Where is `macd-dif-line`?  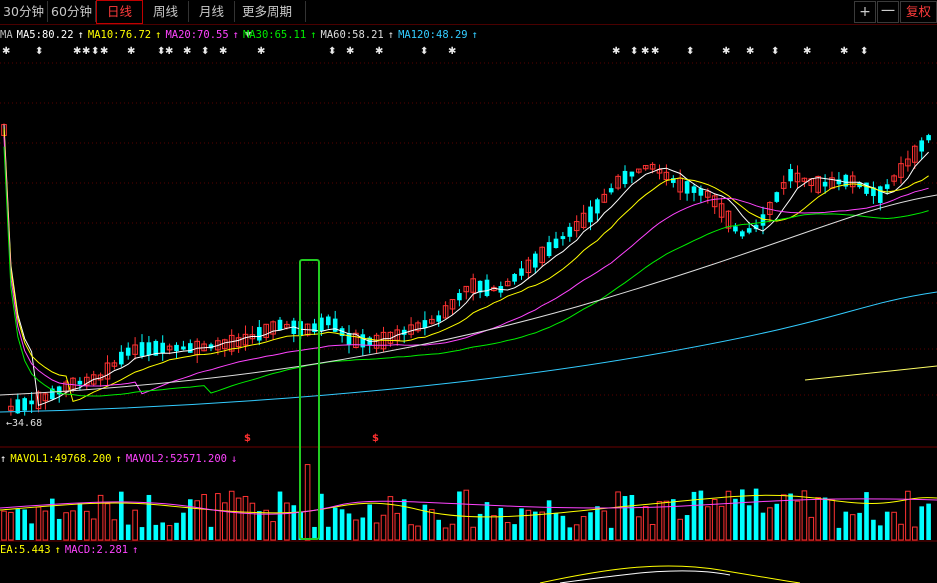 macd-dif-line is located at coordinates (670, 574).